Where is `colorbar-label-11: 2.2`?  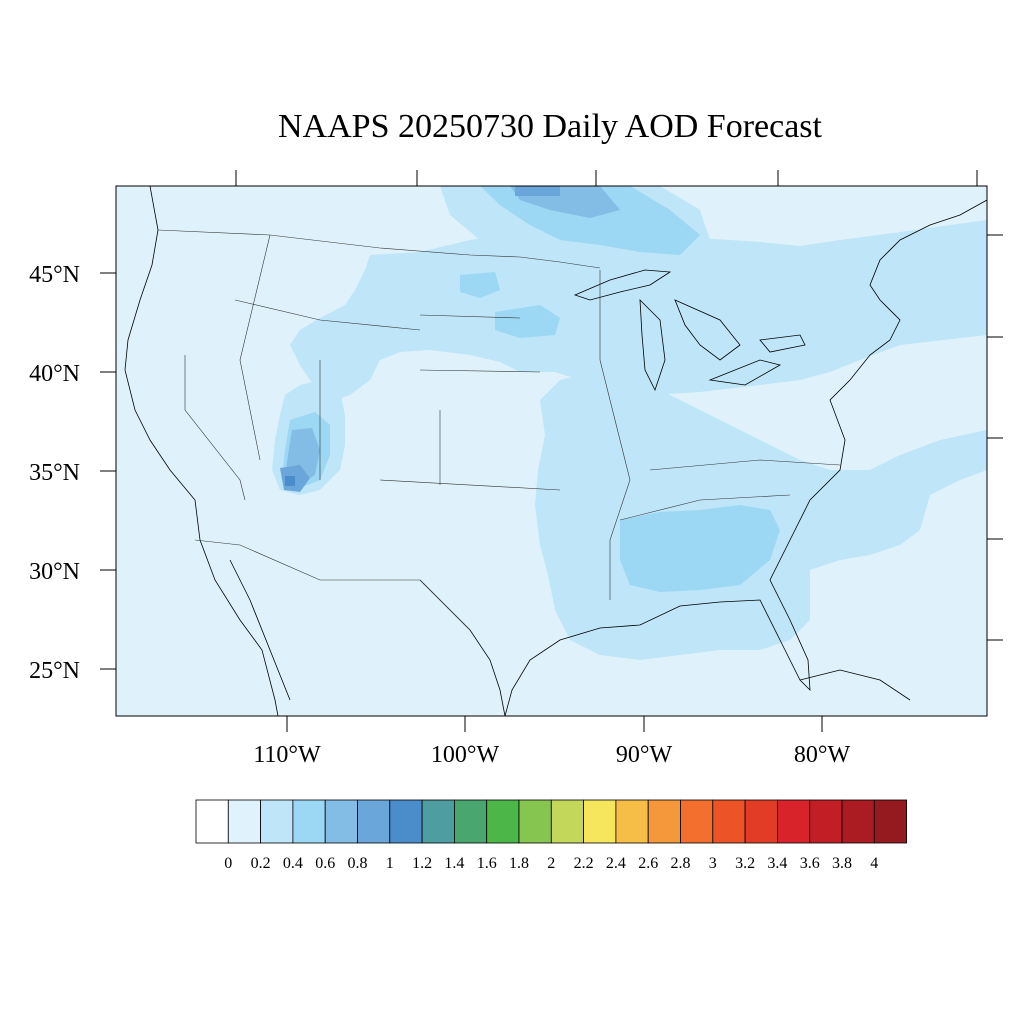 colorbar-label-11: 2.2 is located at coordinates (584, 863).